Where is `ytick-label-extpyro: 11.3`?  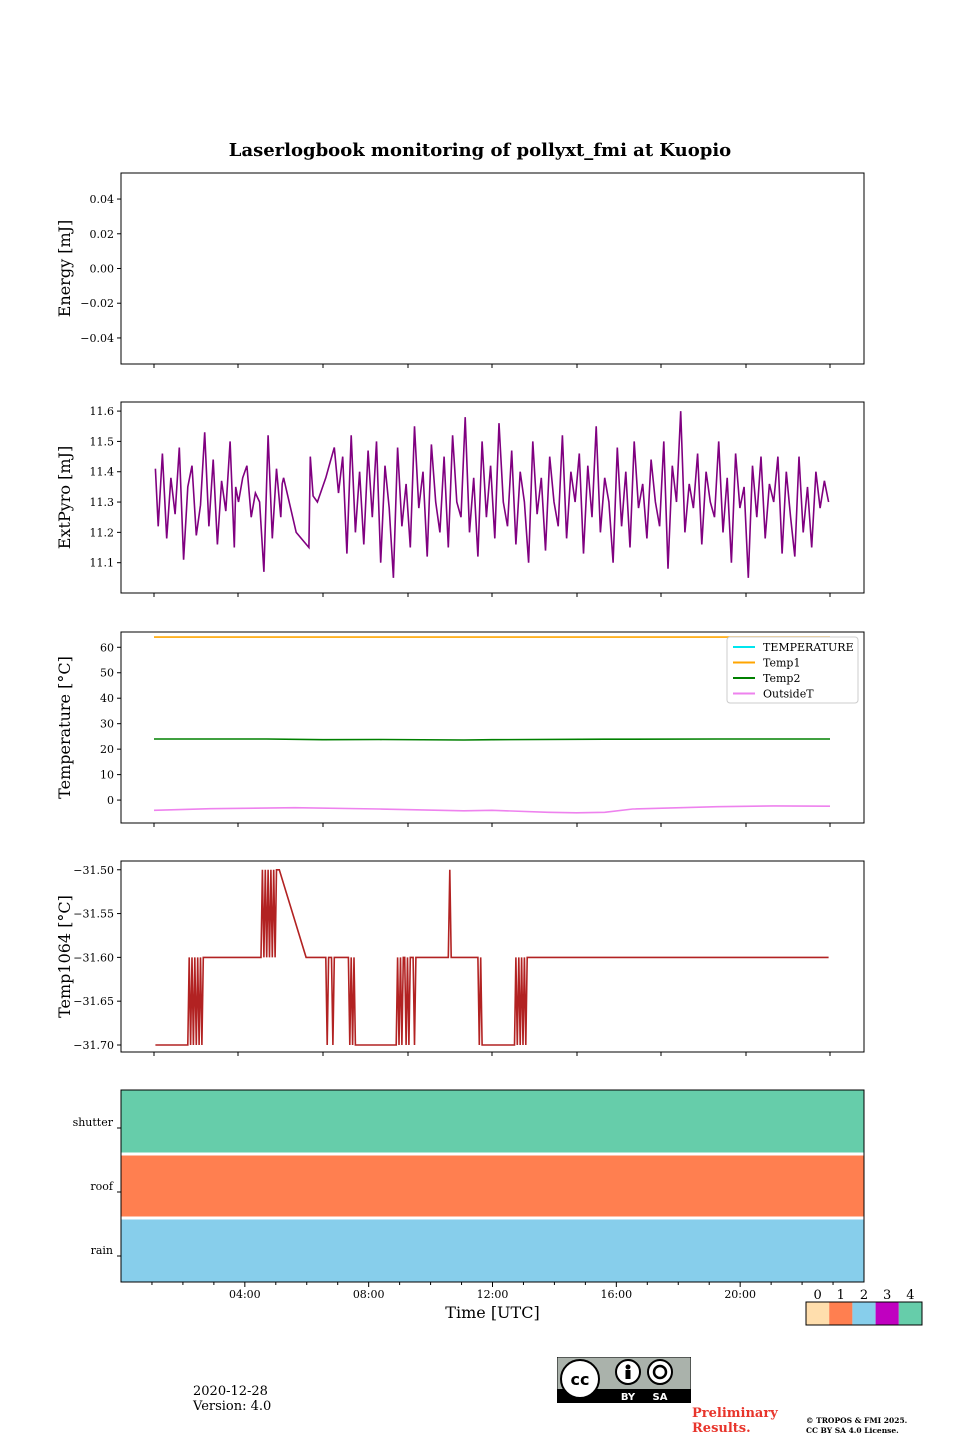
ytick-label-extpyro: 11.3 is located at coordinates (102, 502).